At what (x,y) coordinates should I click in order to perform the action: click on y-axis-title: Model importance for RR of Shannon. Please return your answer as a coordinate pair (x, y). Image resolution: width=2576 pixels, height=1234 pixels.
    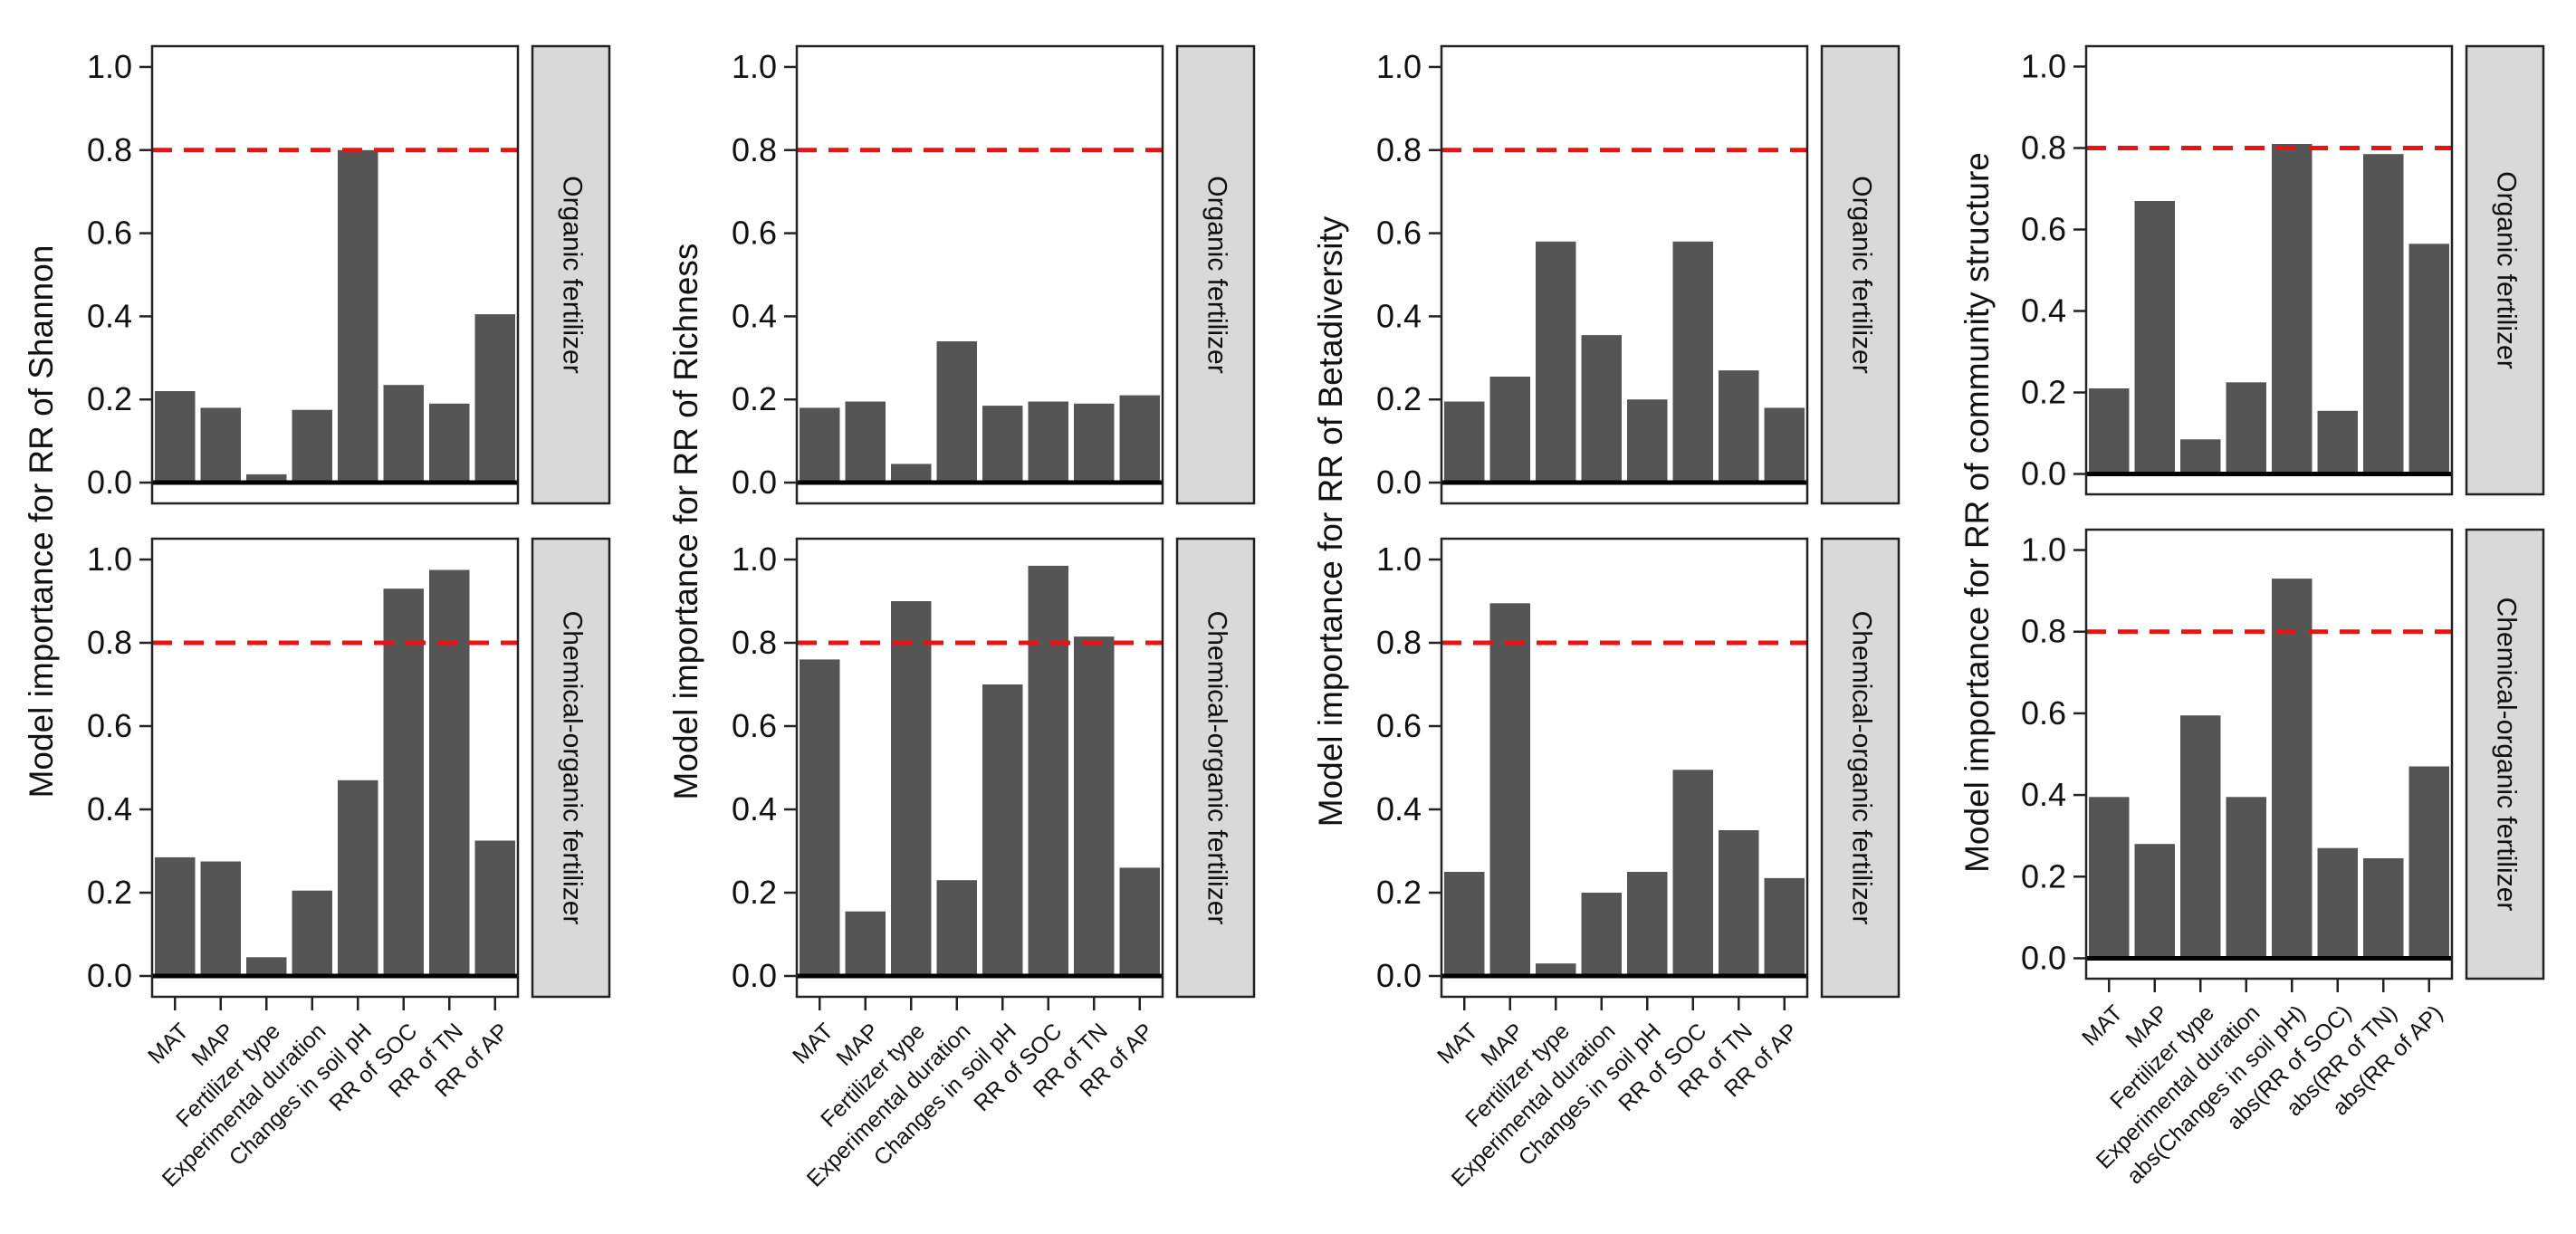
    Looking at the image, I should click on (41, 522).